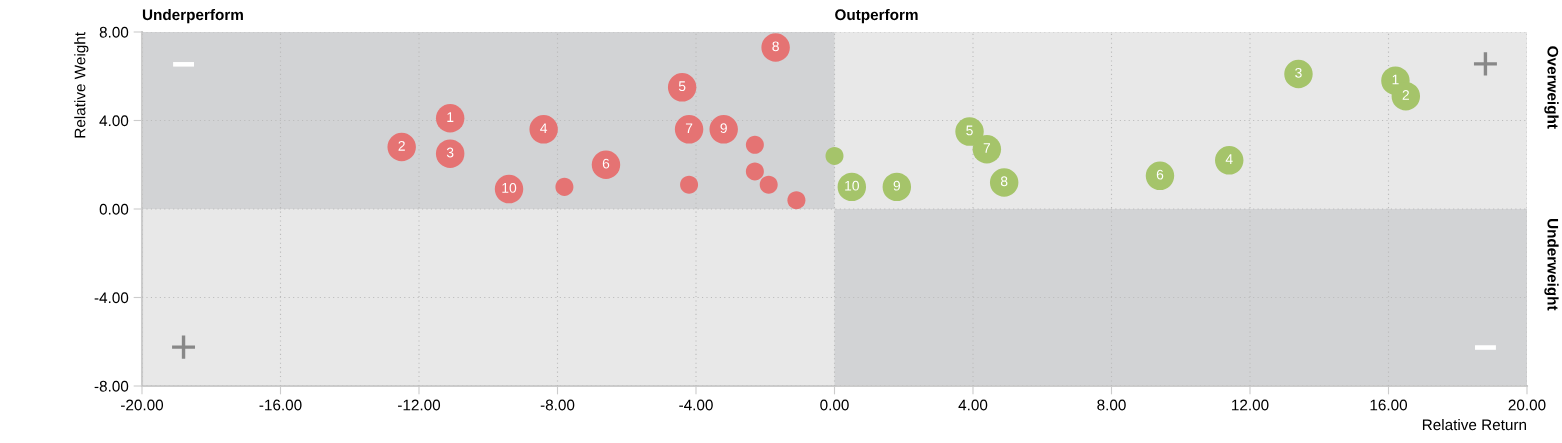 The height and width of the screenshot is (443, 1562). Describe the element at coordinates (834, 405) in the screenshot. I see `x-tick-label: 0.00` at that location.